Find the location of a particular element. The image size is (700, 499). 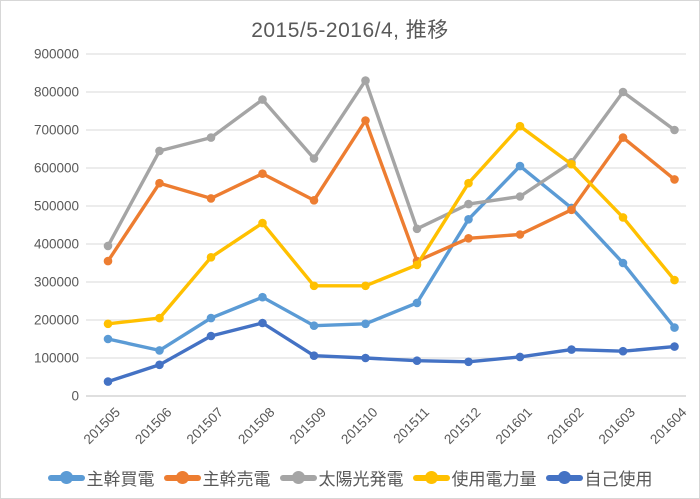

y-tick-label: 600000 is located at coordinates (56, 168).